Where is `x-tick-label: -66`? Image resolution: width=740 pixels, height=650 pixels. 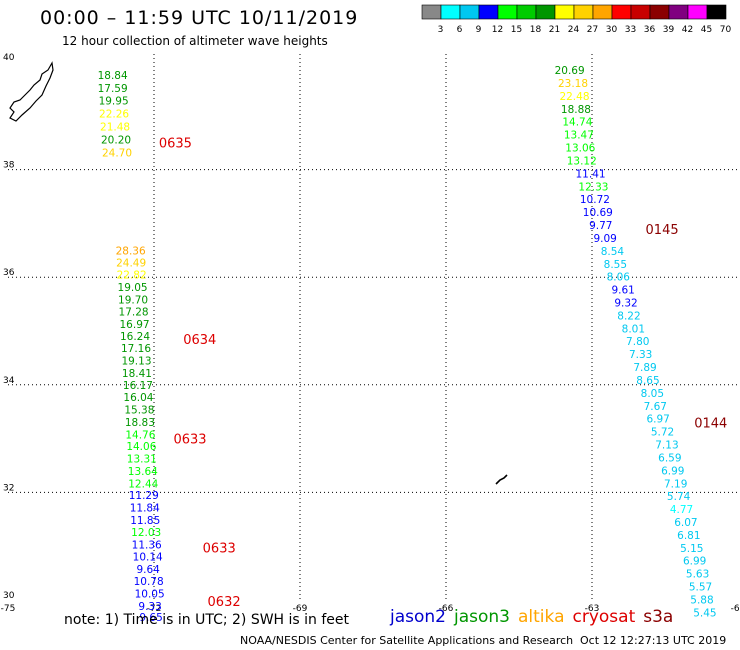
x-tick-label: -66 is located at coordinates (446, 609).